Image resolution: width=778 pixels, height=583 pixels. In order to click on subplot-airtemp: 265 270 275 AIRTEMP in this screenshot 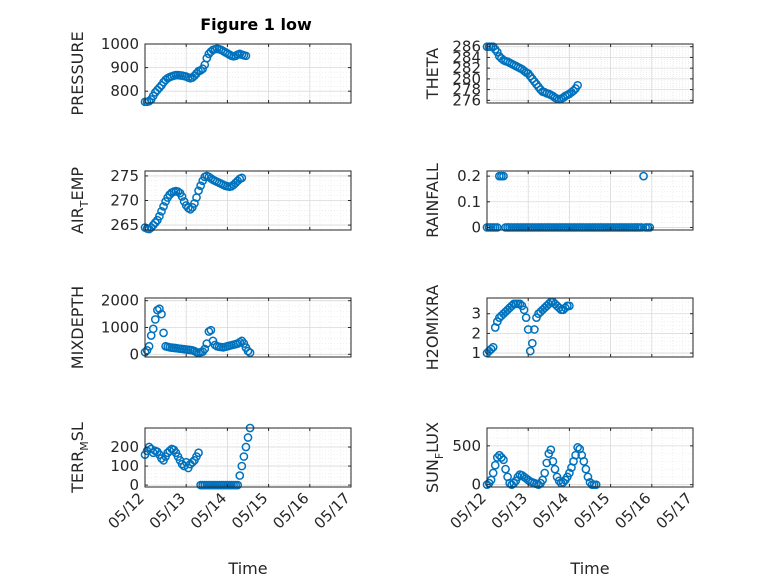, I will do `click(210, 200)`.